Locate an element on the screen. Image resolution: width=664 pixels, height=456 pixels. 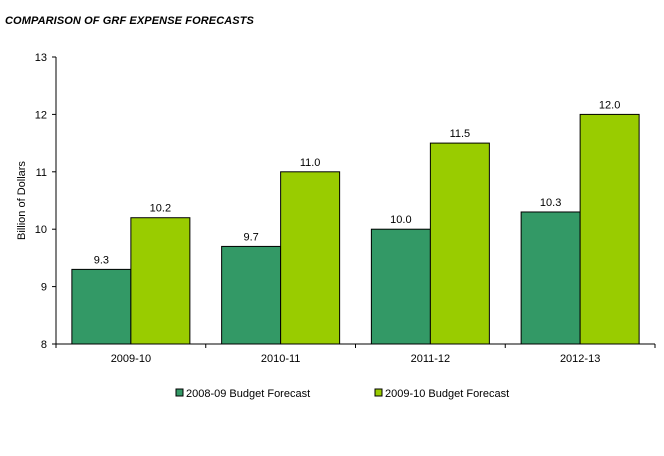
data-label: 9.3 is located at coordinates (101, 260).